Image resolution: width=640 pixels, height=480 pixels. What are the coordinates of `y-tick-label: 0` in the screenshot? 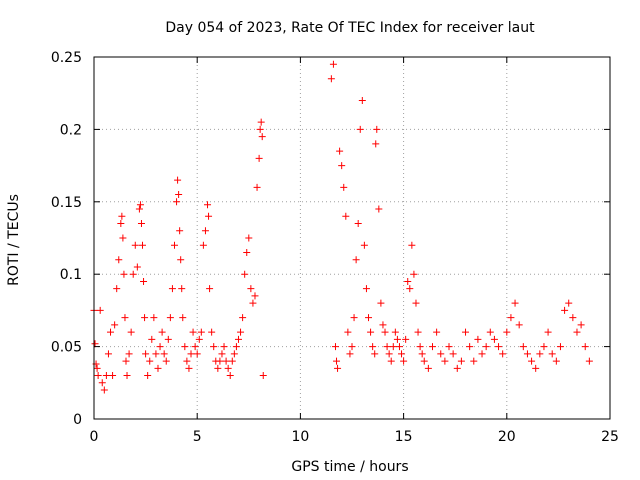 It's located at (77, 420).